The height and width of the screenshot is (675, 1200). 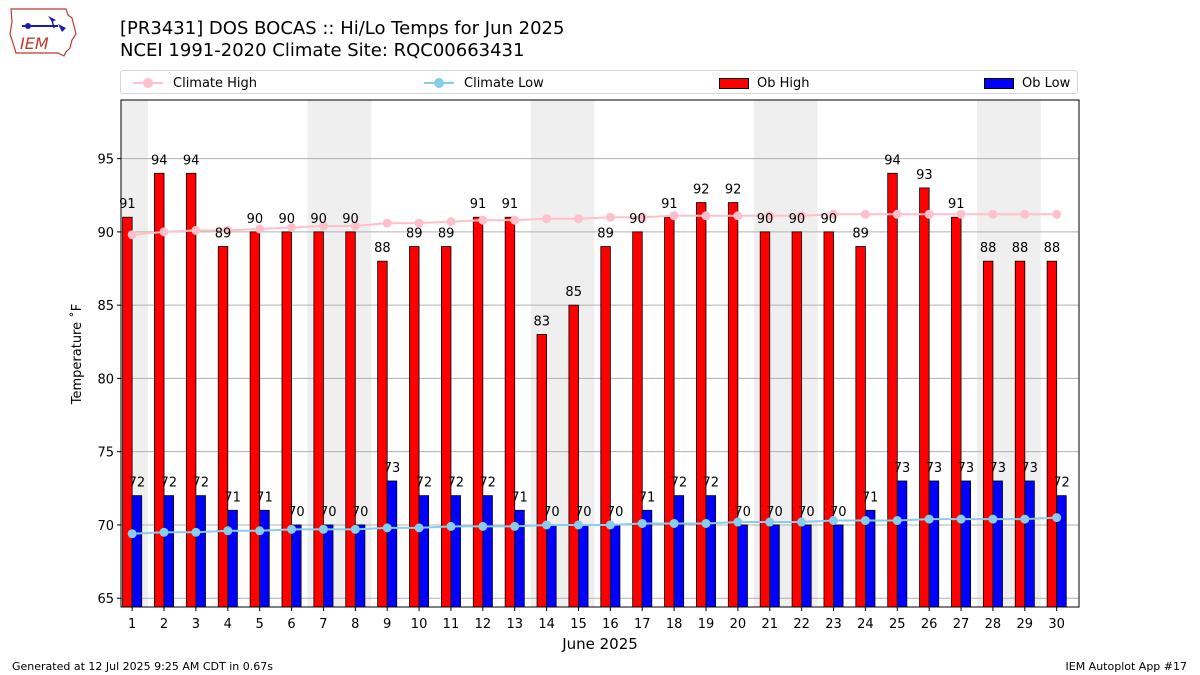 I want to click on legend-item-climate-low: Climate Low, so click(x=484, y=83).